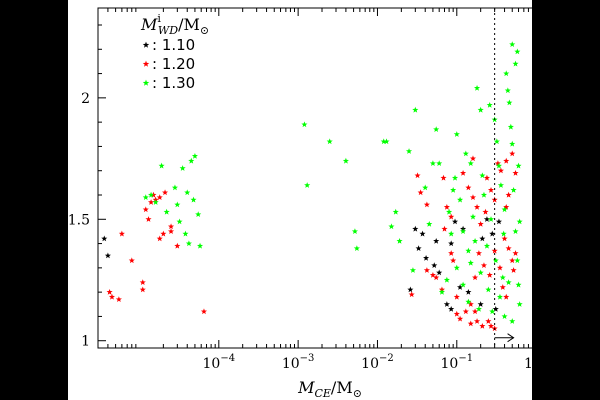  What do you see at coordinates (227, 358) in the screenshot?
I see `x-tick-label-exponent: −4` at bounding box center [227, 358].